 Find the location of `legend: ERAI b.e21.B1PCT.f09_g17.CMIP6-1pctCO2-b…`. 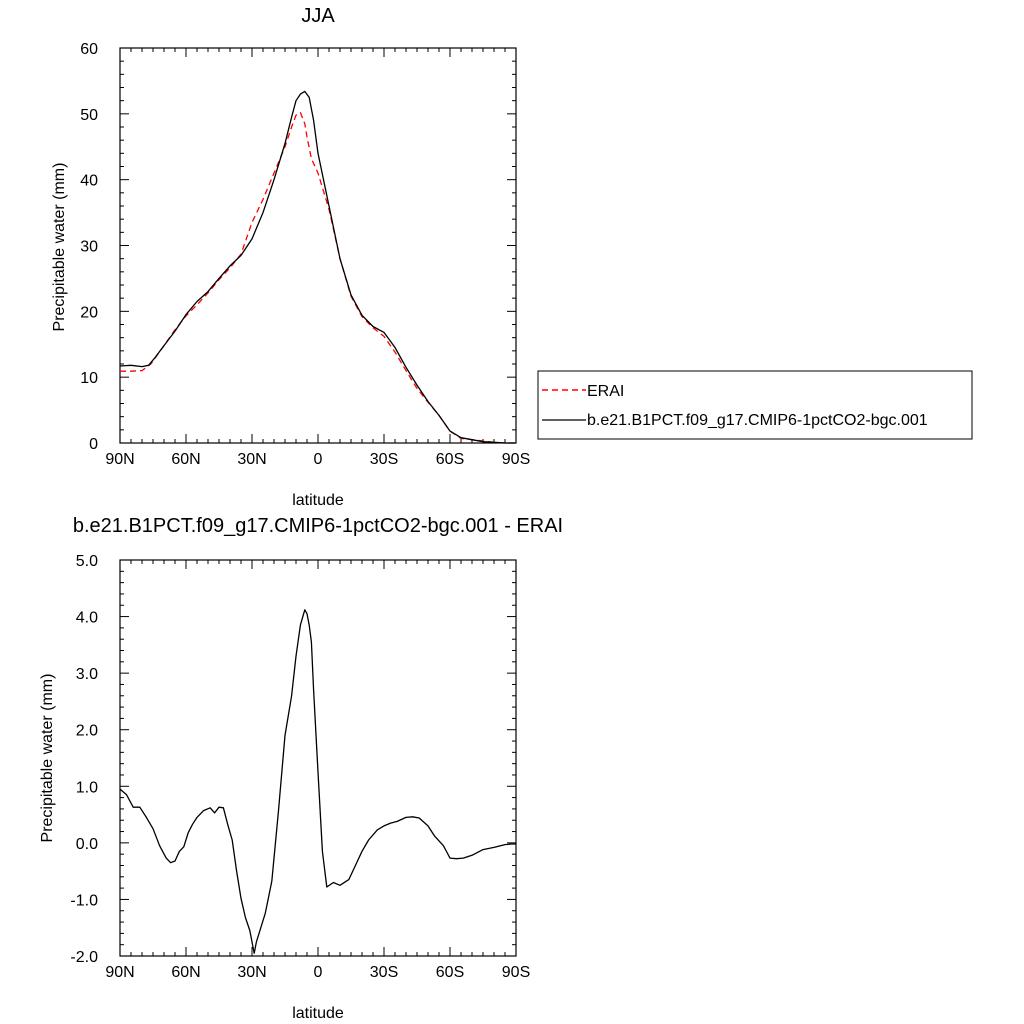

legend: ERAI b.e21.B1PCT.f09_g17.CMIP6-1pctCO2-b… is located at coordinates (755, 405).